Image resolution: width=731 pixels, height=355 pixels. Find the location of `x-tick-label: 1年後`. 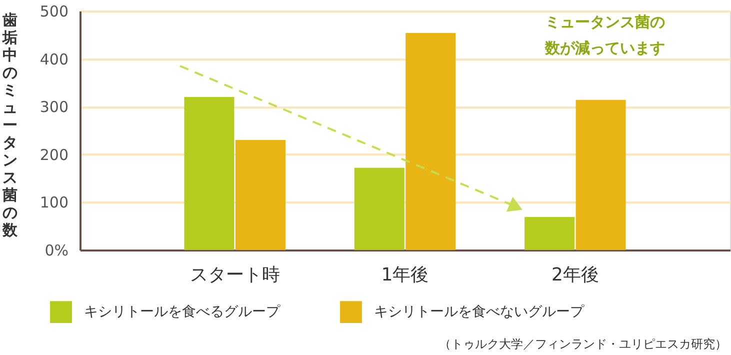

x-tick-label: 1年後 is located at coordinates (405, 275).